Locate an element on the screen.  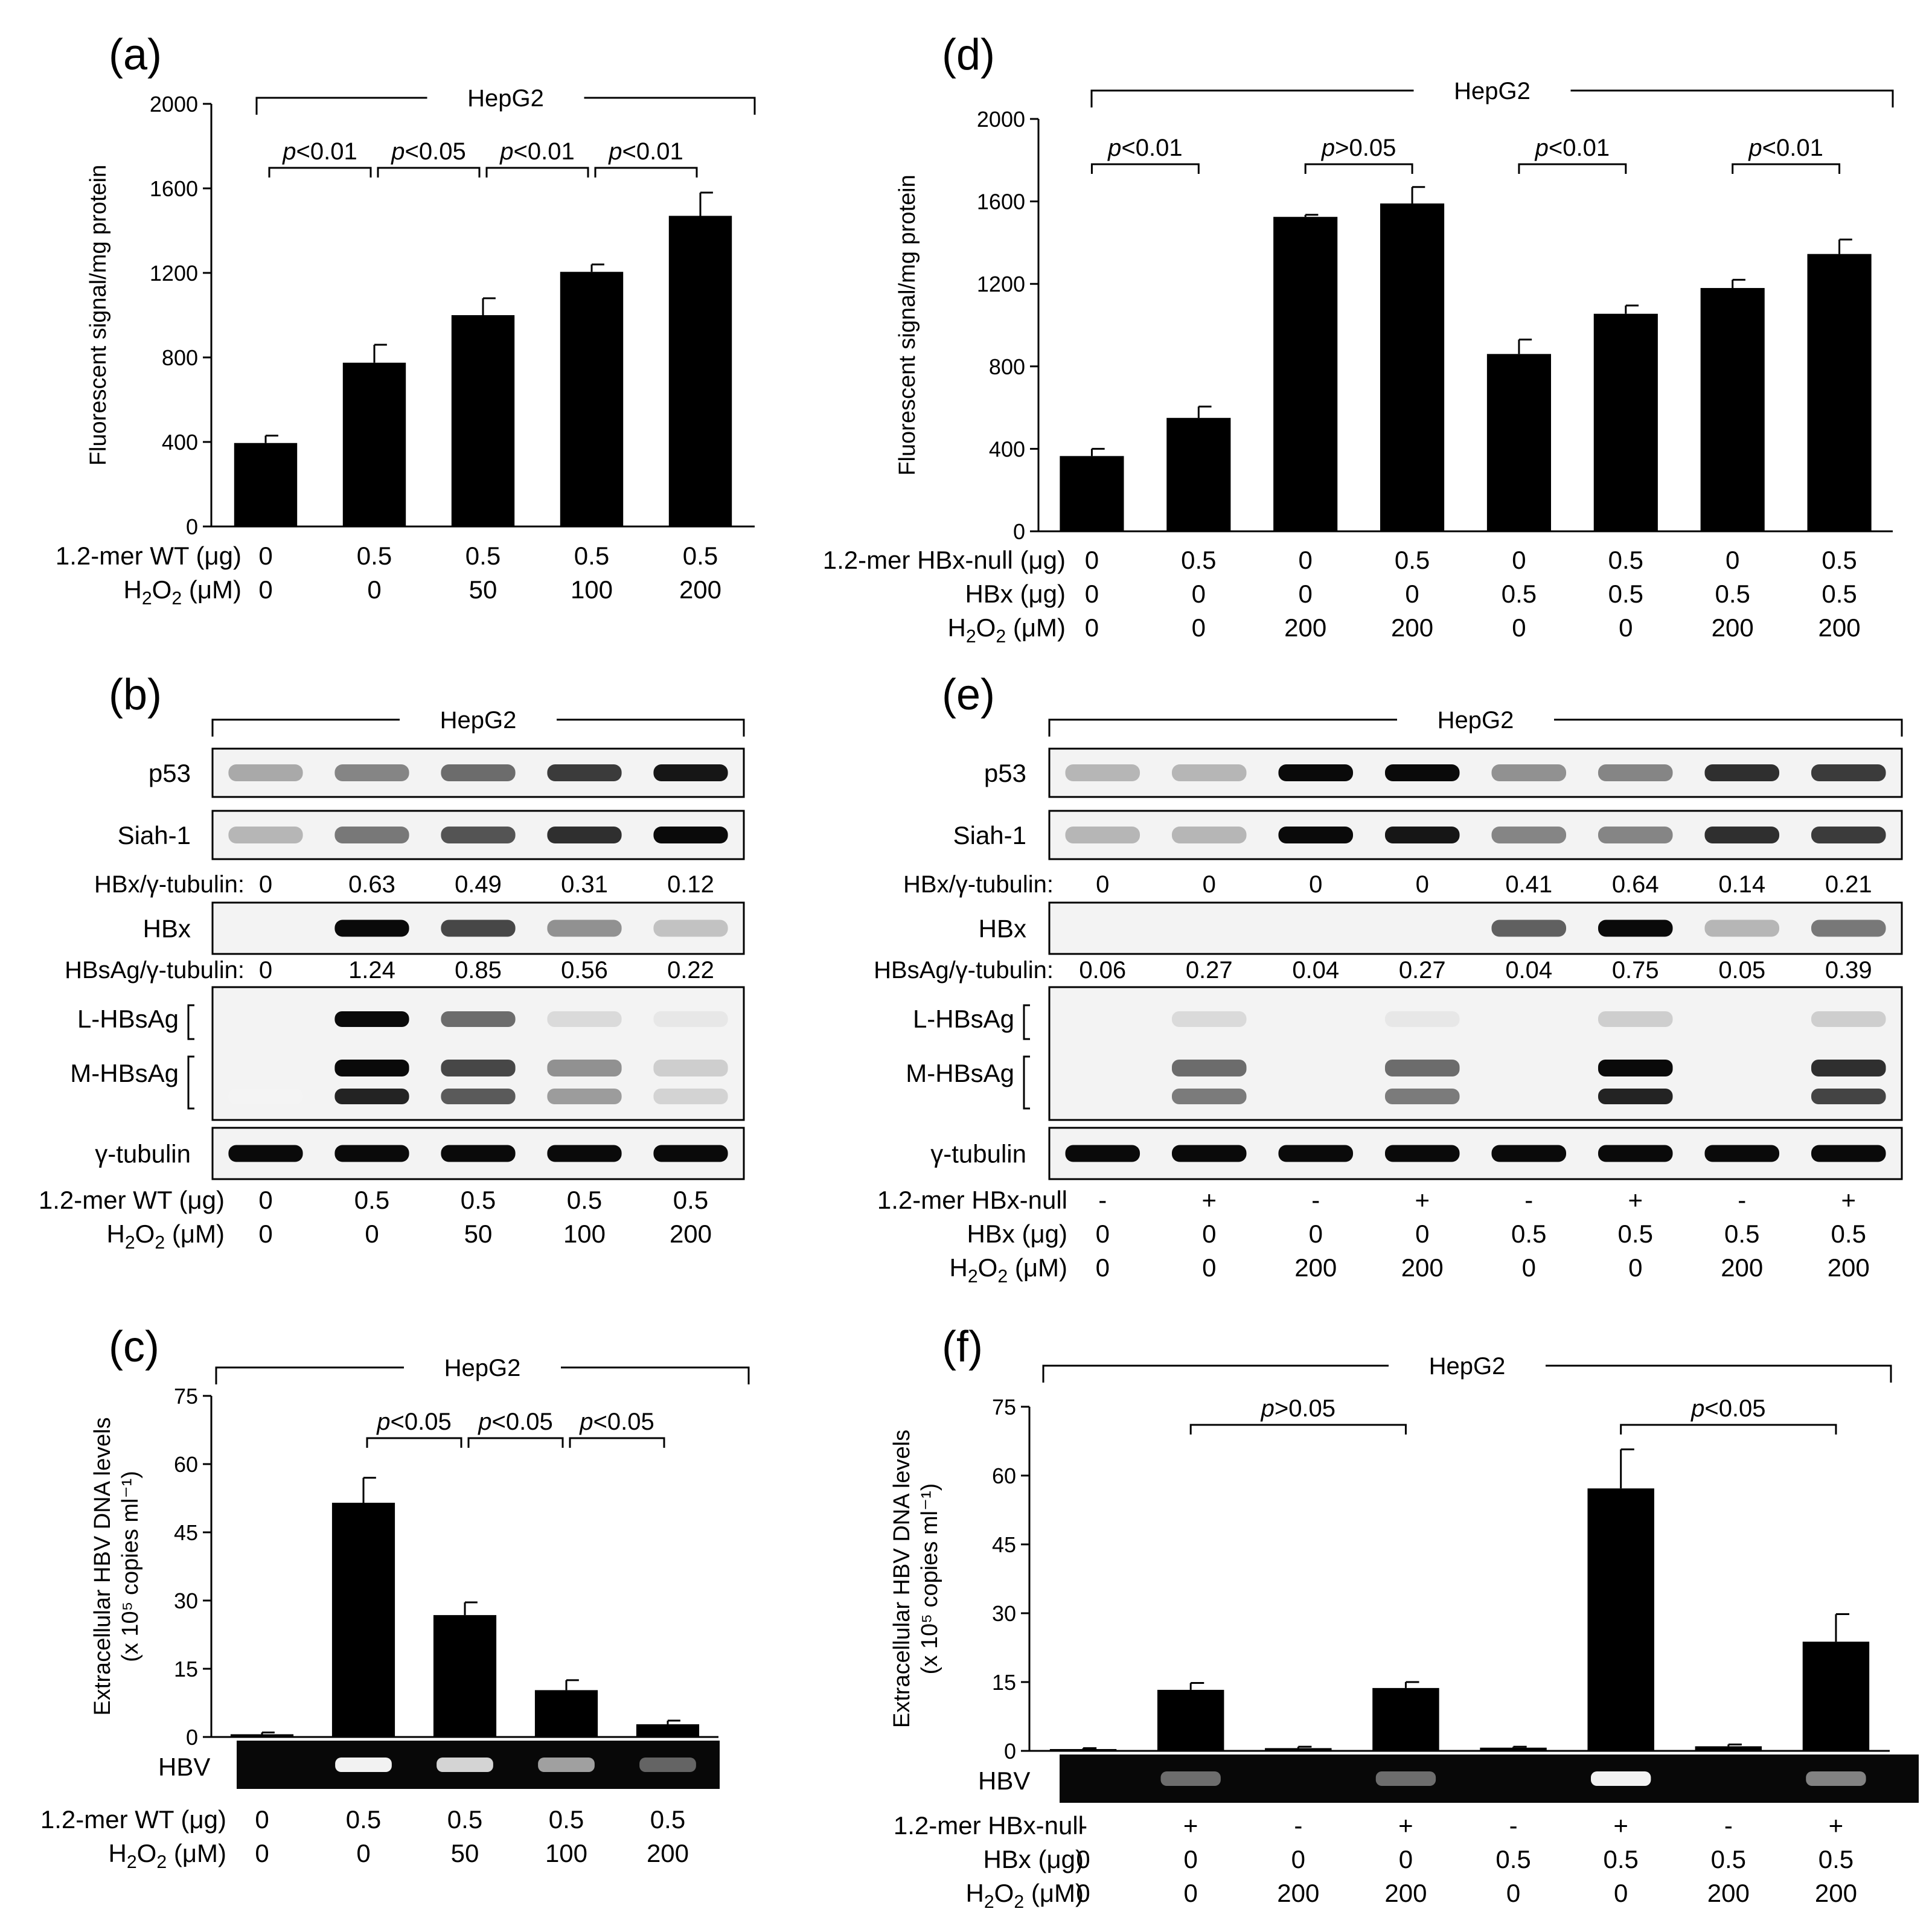
condition-label-0: 1.2-mer HBx-null is located at coordinates (989, 1826).